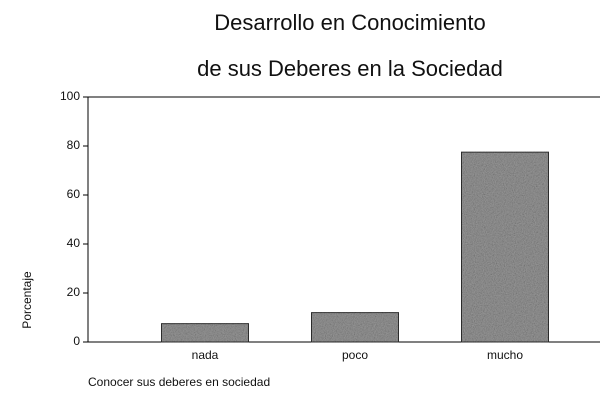 This screenshot has width=604, height=402. Describe the element at coordinates (179, 382) in the screenshot. I see `x-axis-label: Conocer sus deberes en sociedad` at that location.